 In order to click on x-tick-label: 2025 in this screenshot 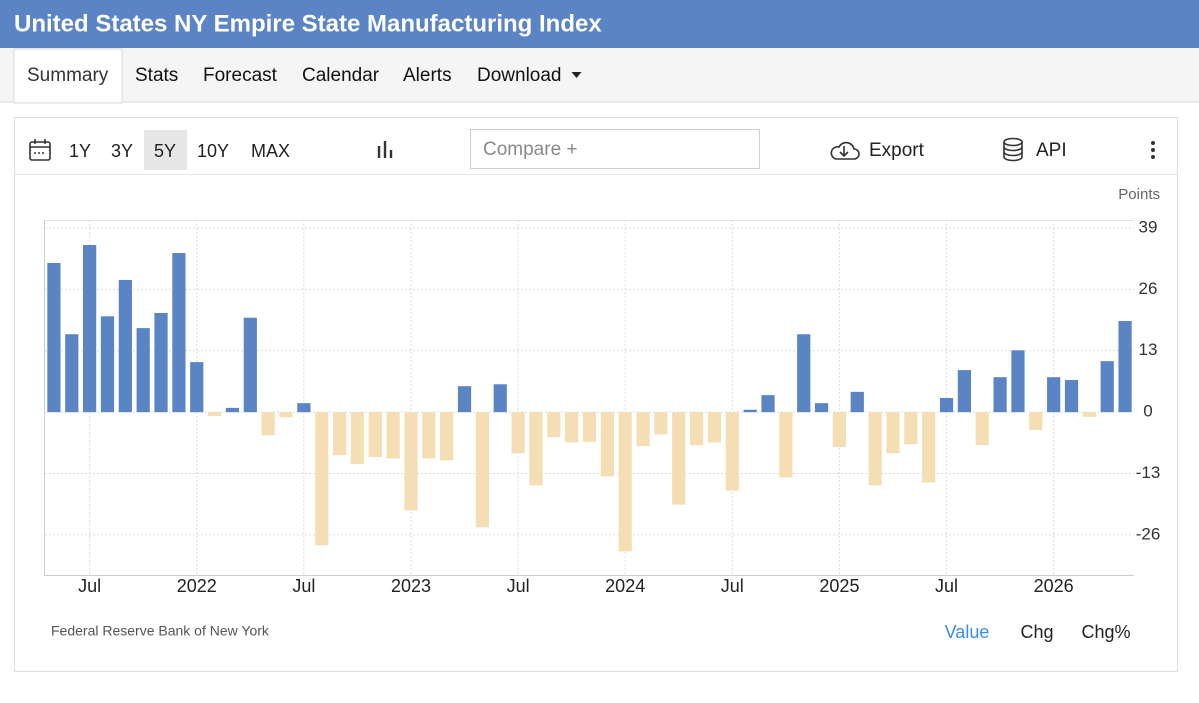, I will do `click(839, 586)`.